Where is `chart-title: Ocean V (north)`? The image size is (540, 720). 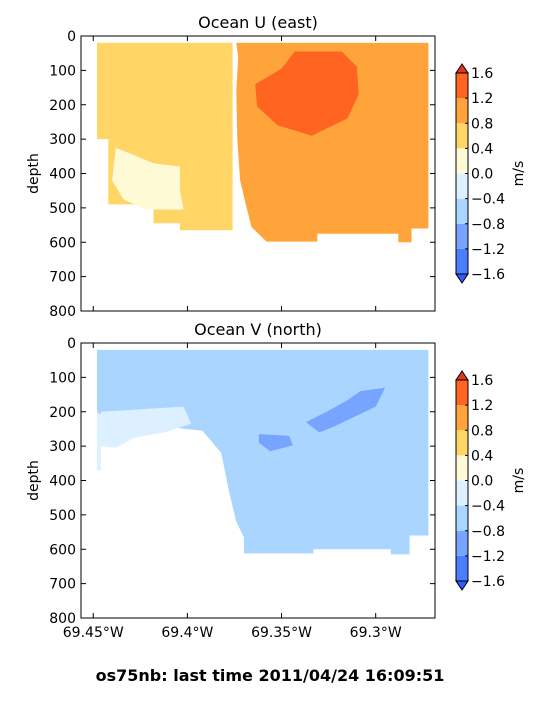 chart-title: Ocean V (north) is located at coordinates (258, 329).